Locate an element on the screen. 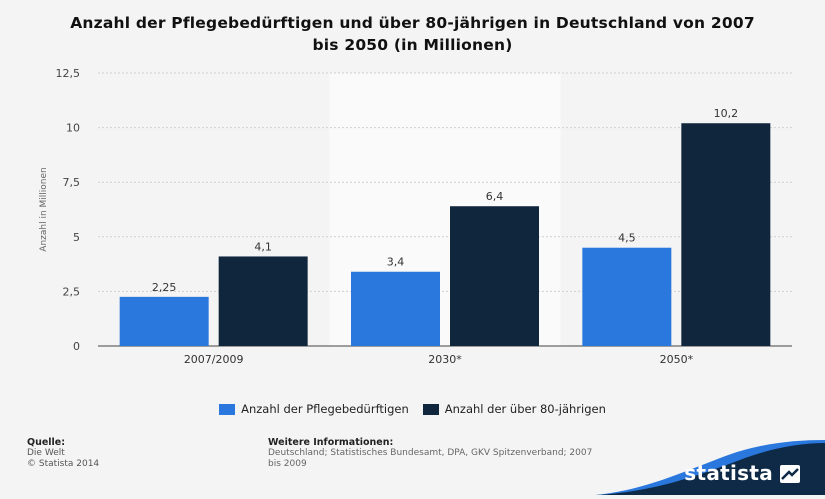  bar-value-label: 3,4 is located at coordinates (396, 262).